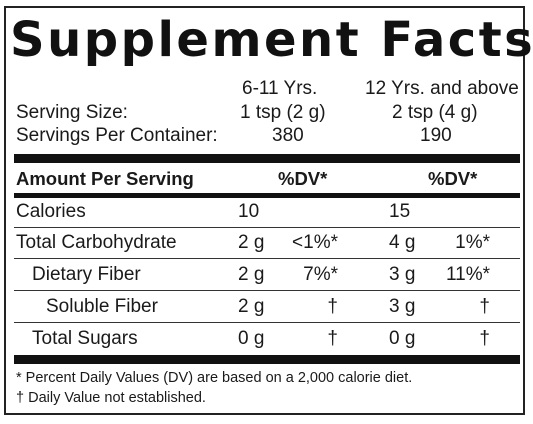 The height and width of the screenshot is (424, 533). What do you see at coordinates (85, 338) in the screenshot?
I see `nutrient-name: Total Sugars` at bounding box center [85, 338].